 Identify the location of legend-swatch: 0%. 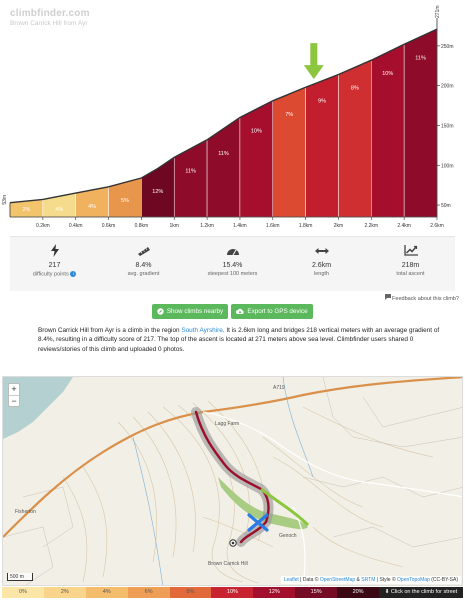
(23, 592).